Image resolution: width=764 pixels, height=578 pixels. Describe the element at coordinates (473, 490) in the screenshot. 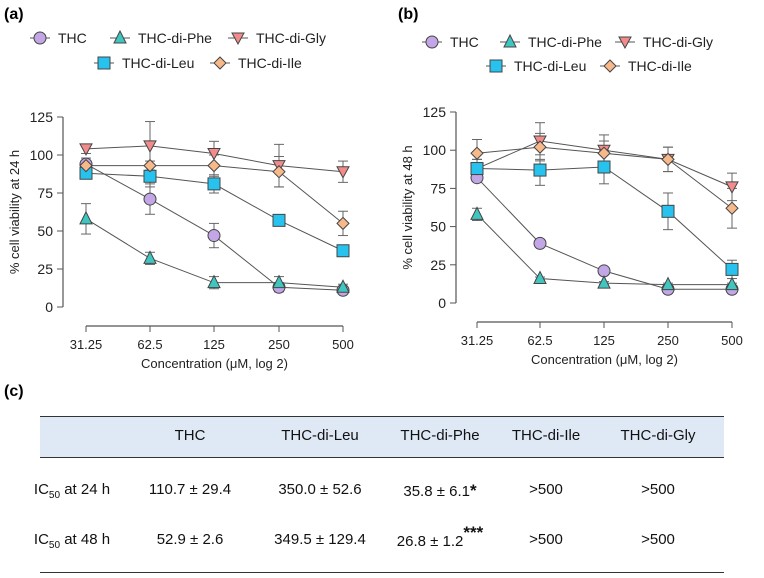

I see `significance-mark: *` at that location.